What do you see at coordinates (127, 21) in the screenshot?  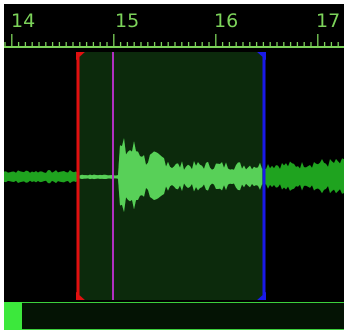 I see `ruler-label-15: 15` at bounding box center [127, 21].